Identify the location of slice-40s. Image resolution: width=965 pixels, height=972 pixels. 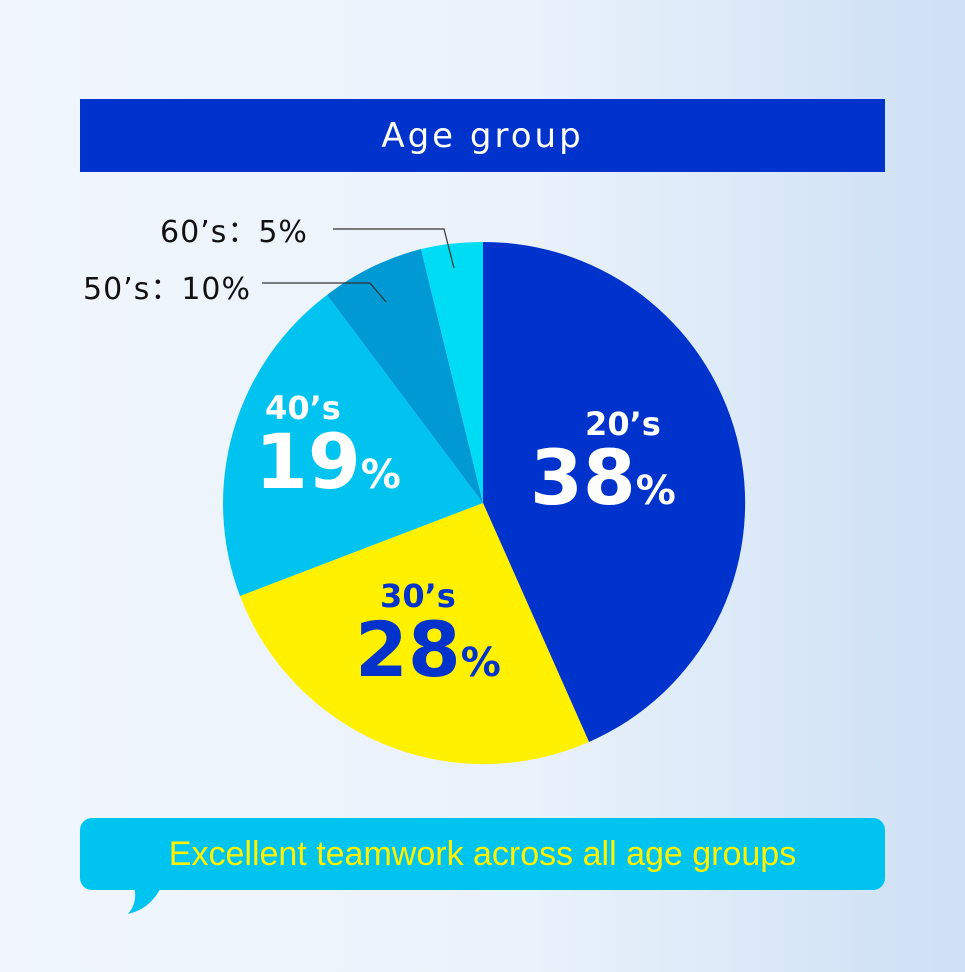
(353, 445).